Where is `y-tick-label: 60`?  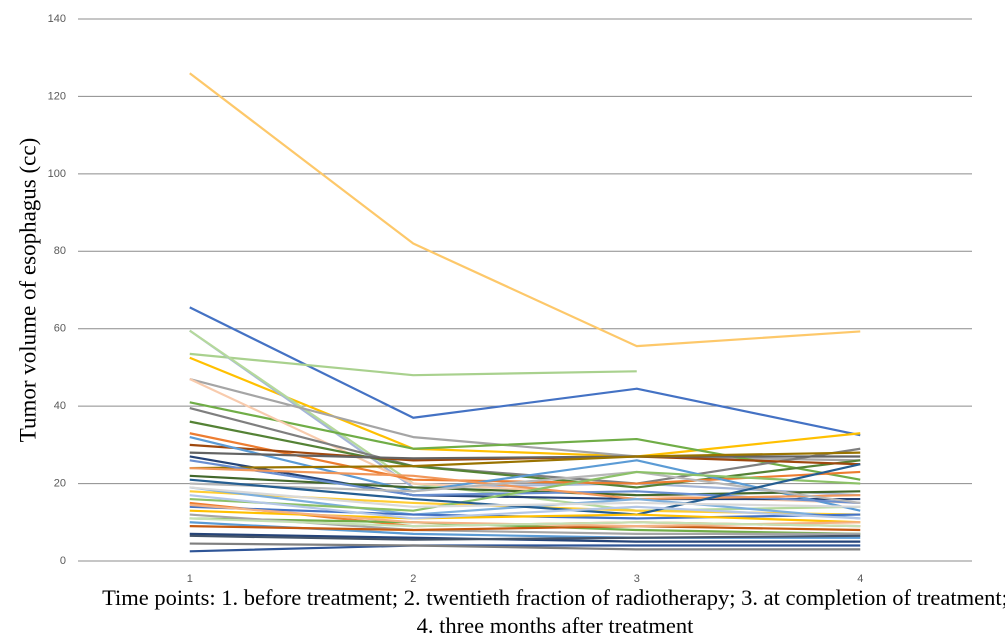
y-tick-label: 60 is located at coordinates (60, 329).